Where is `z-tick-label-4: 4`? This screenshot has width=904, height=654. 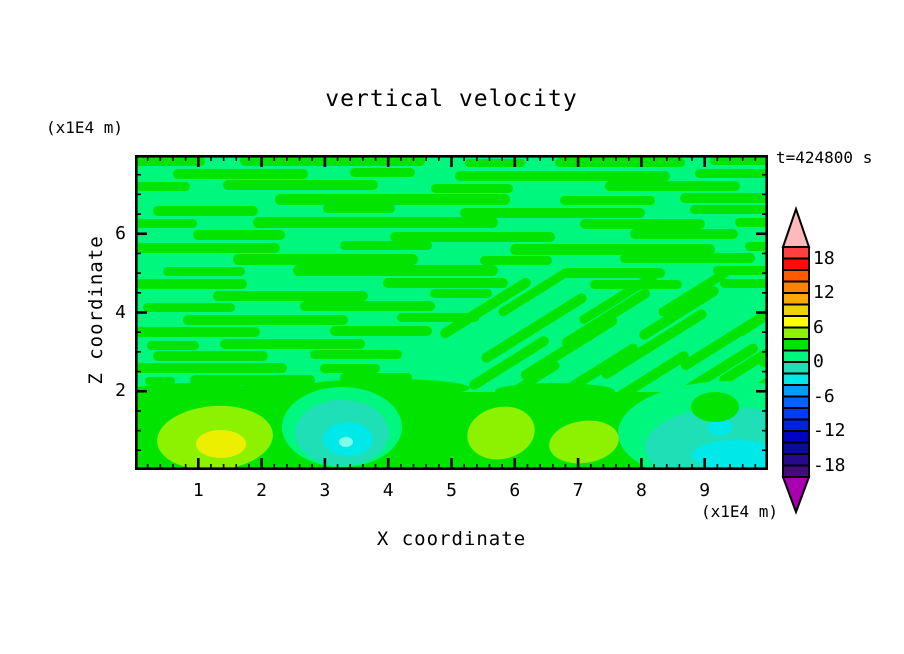 z-tick-label-4: 4 is located at coordinates (120, 312).